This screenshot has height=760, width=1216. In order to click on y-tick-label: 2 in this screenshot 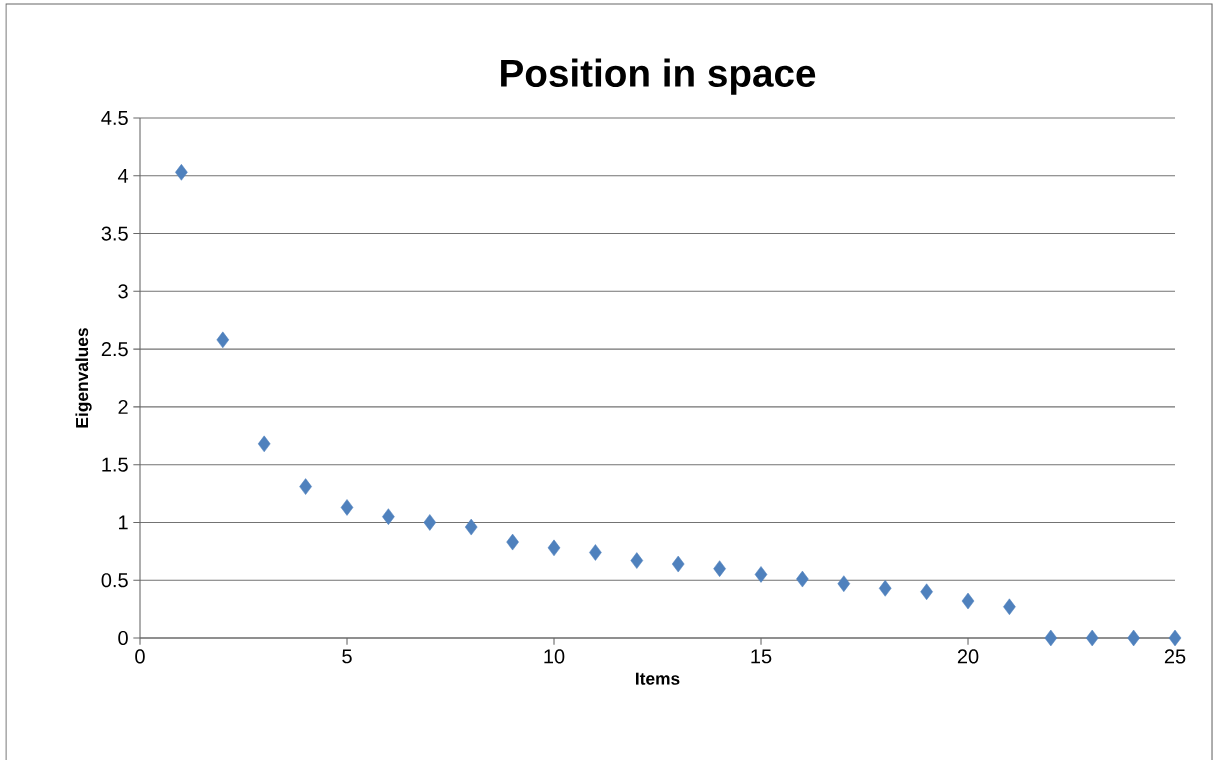, I will do `click(123, 406)`.